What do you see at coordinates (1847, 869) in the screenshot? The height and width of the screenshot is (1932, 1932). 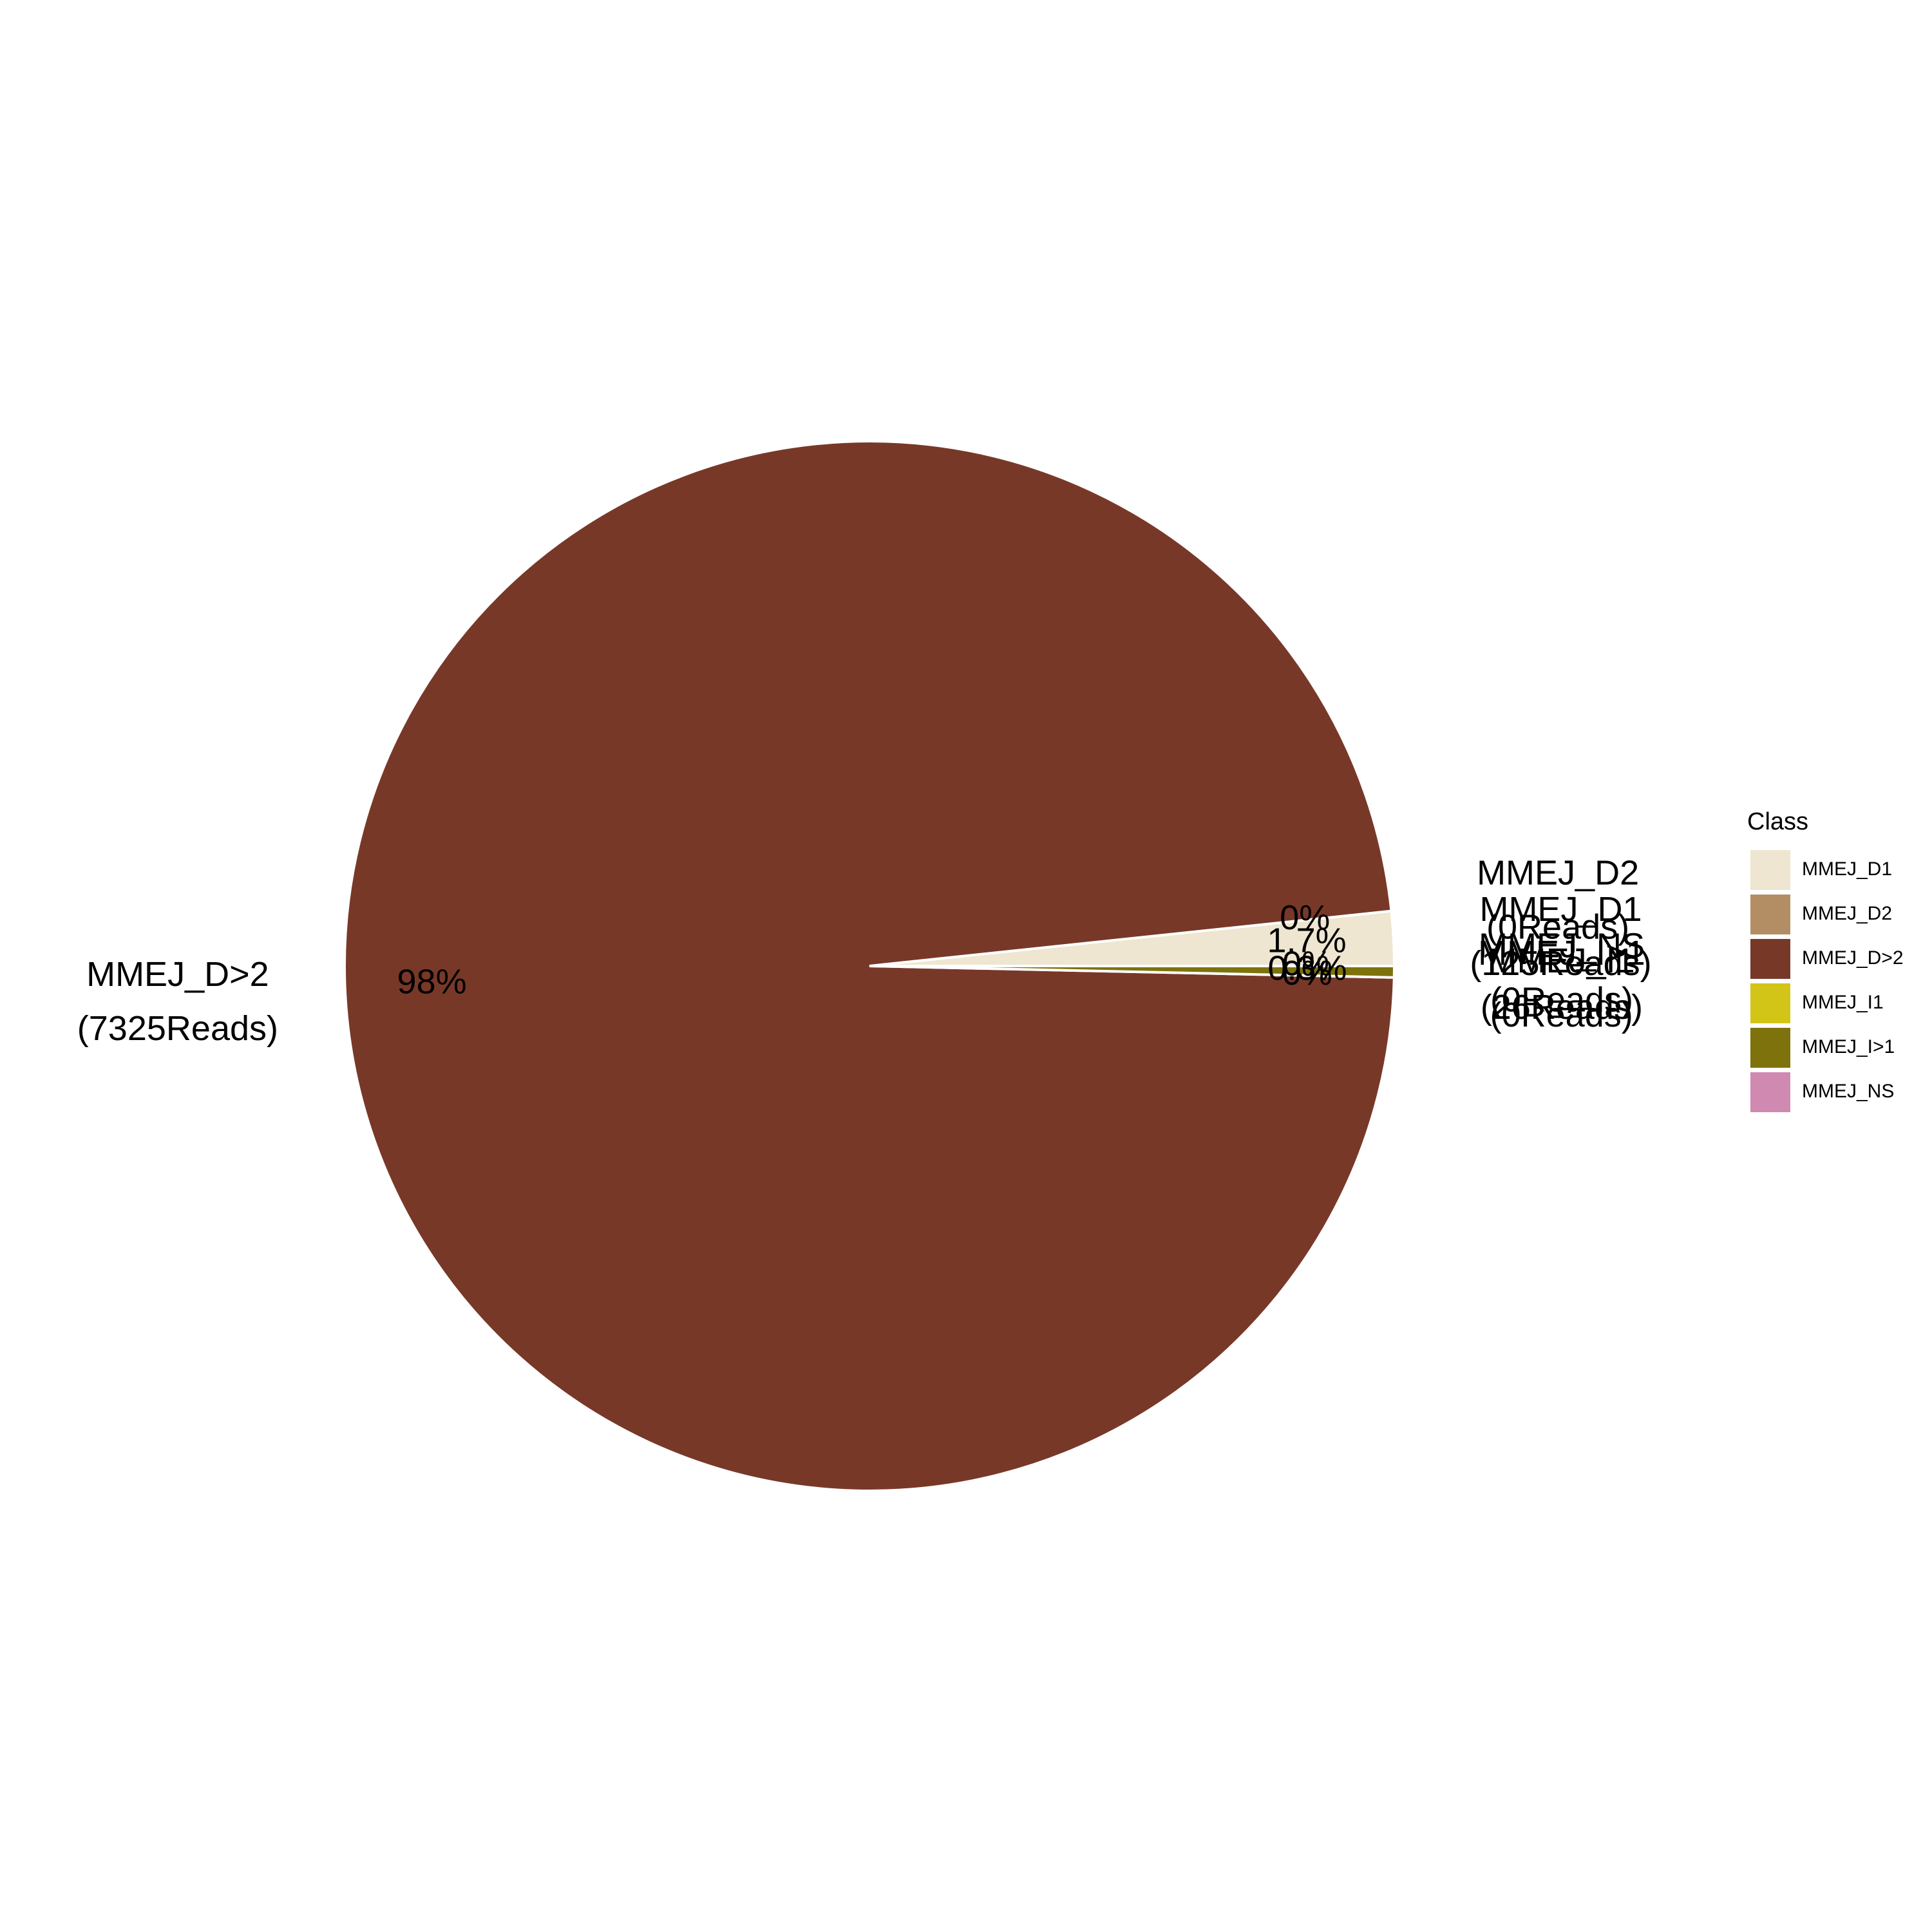 I see `legend-label-mmej-d1: MMEJ_D1` at bounding box center [1847, 869].